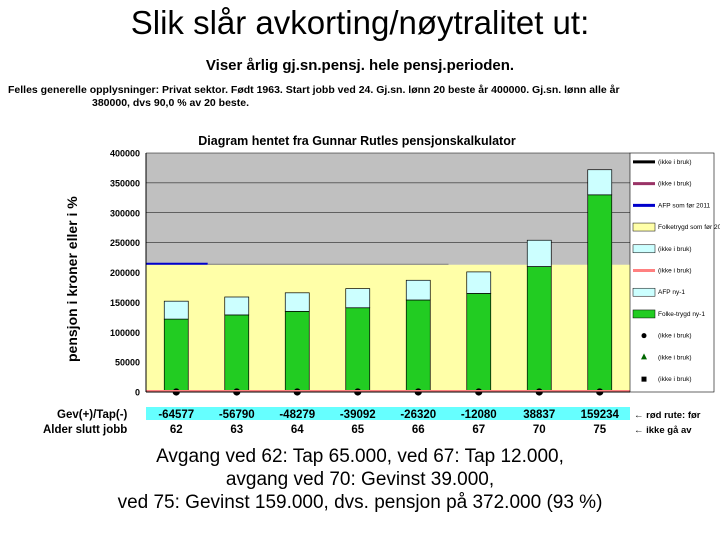  Describe the element at coordinates (137, 393) in the screenshot. I see `y-tick-label: 0` at that location.